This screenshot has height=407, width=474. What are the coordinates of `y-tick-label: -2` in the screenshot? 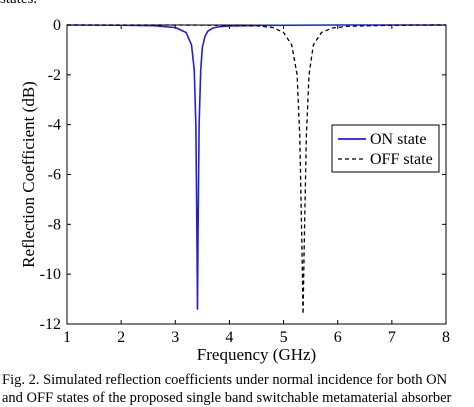 It's located at (54, 75).